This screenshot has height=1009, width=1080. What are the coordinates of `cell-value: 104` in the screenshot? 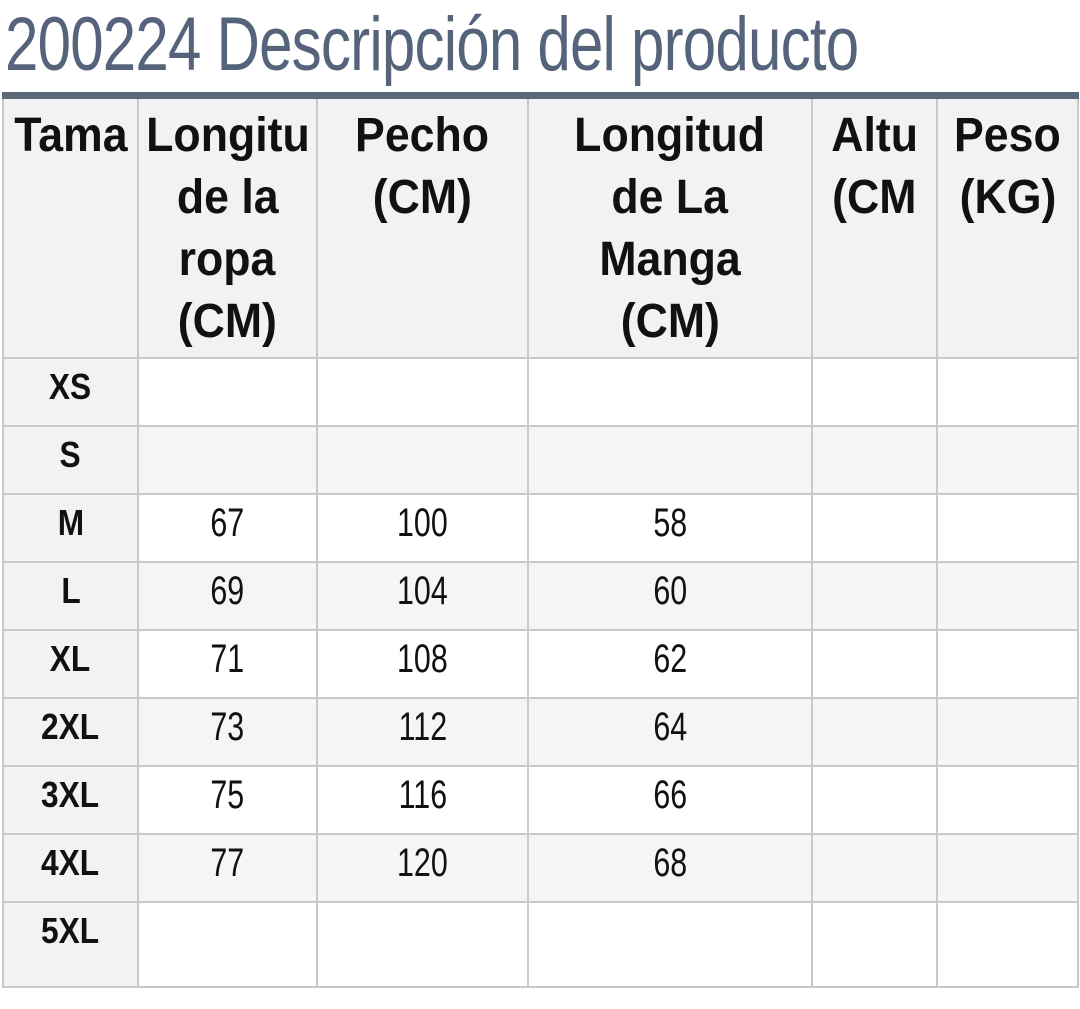 It's located at (422, 590).